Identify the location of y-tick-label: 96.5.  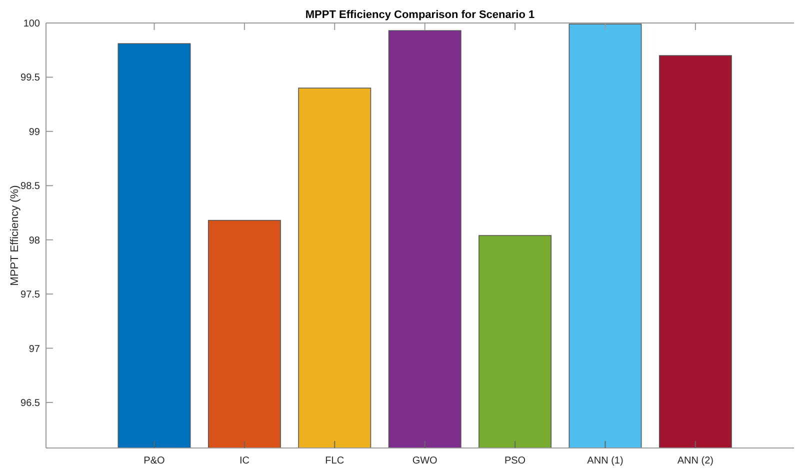
(30, 403).